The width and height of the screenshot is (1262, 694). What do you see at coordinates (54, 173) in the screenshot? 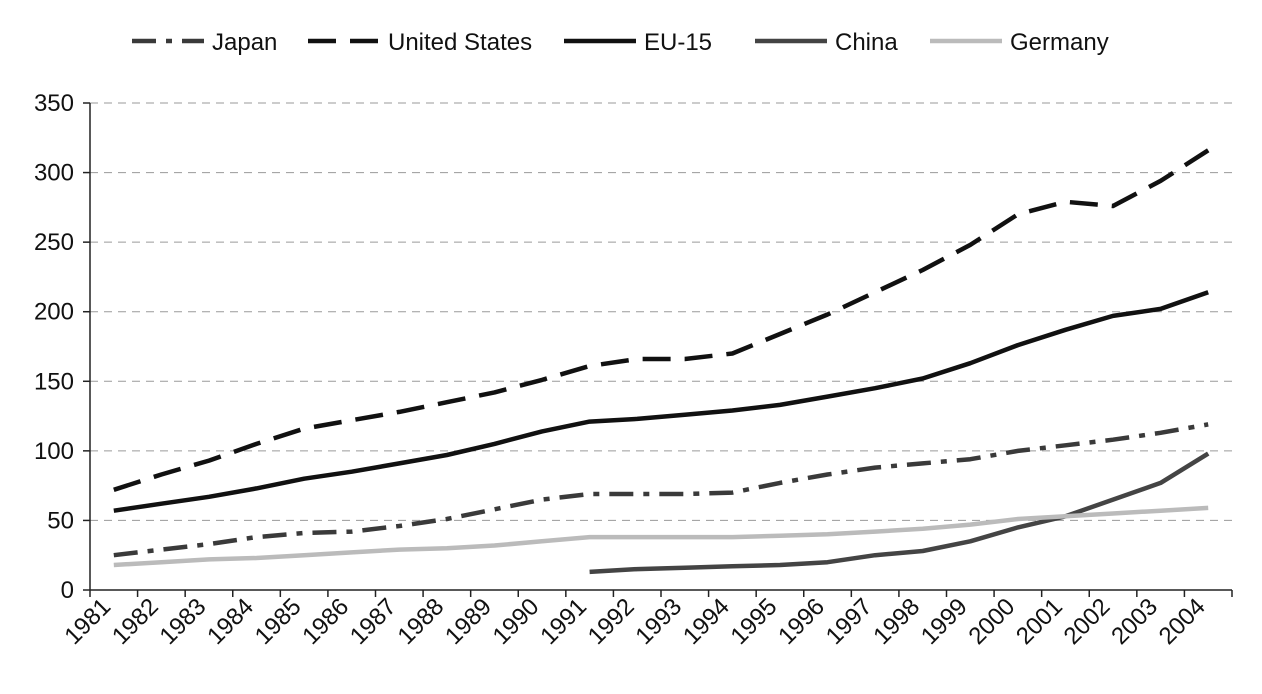
I see `y-tick-label: 300` at bounding box center [54, 173].